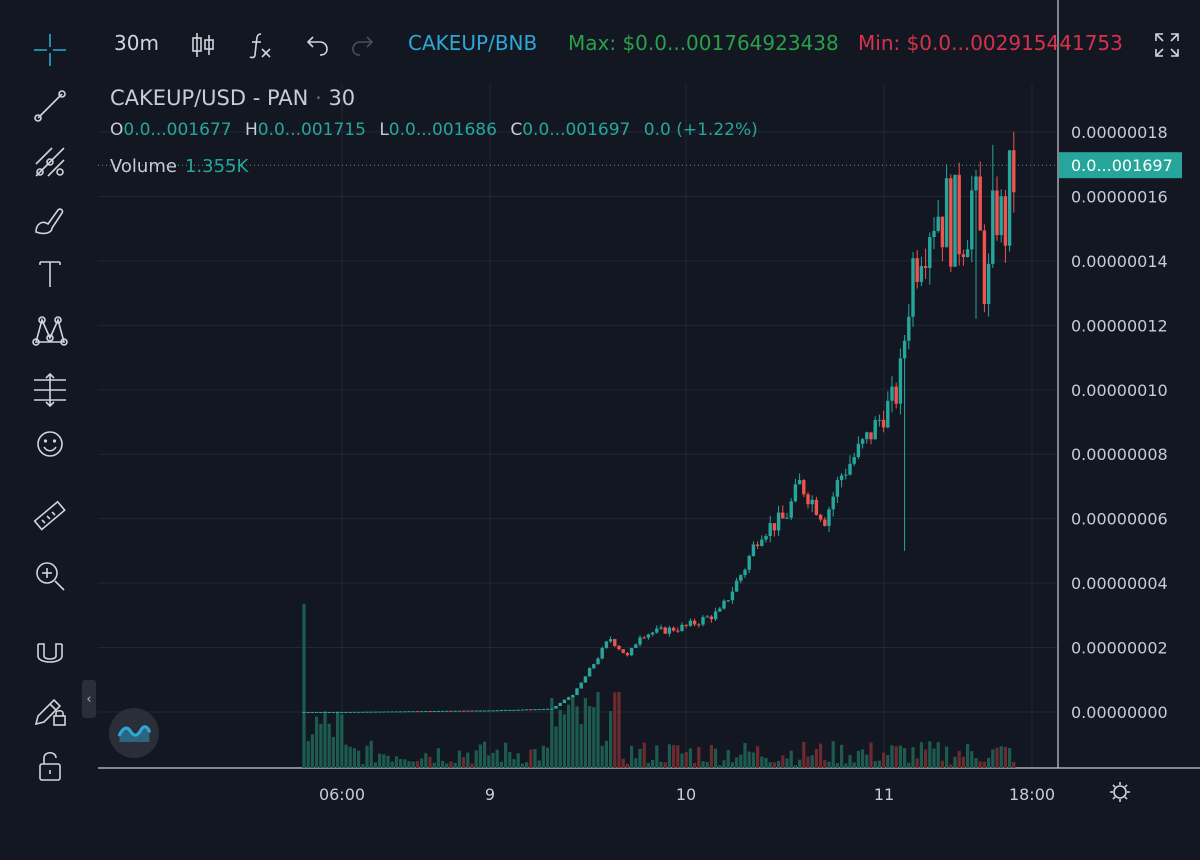 Image resolution: width=1200 pixels, height=860 pixels. I want to click on text-tool, so click(50, 274).